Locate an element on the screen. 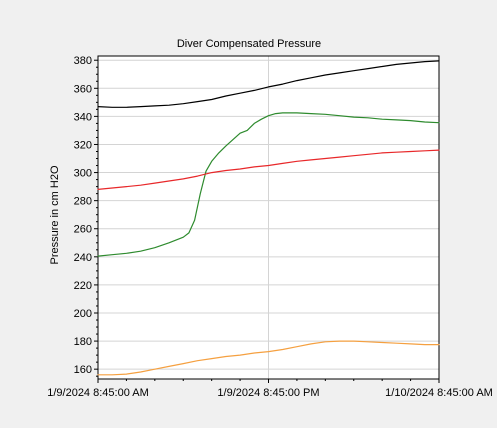 Image resolution: width=497 pixels, height=428 pixels. y-tick-label: 180 is located at coordinates (83, 342).